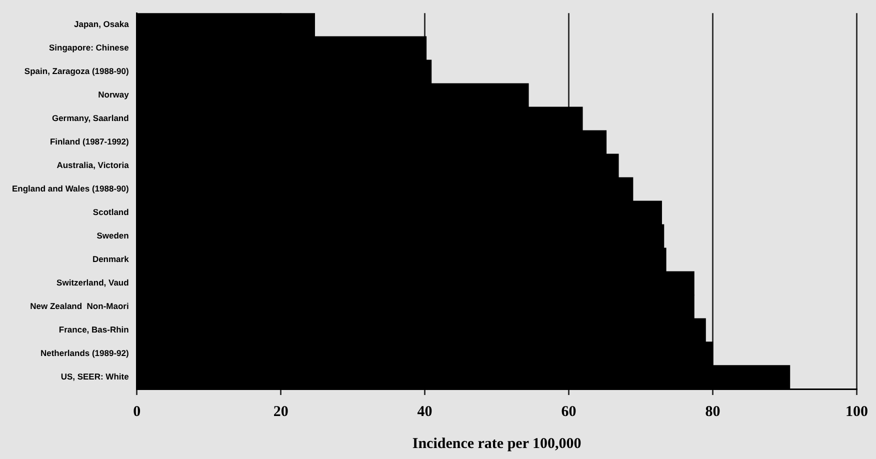 The width and height of the screenshot is (876, 459). I want to click on y-tick-label: Finland (1987-1992), so click(89, 141).